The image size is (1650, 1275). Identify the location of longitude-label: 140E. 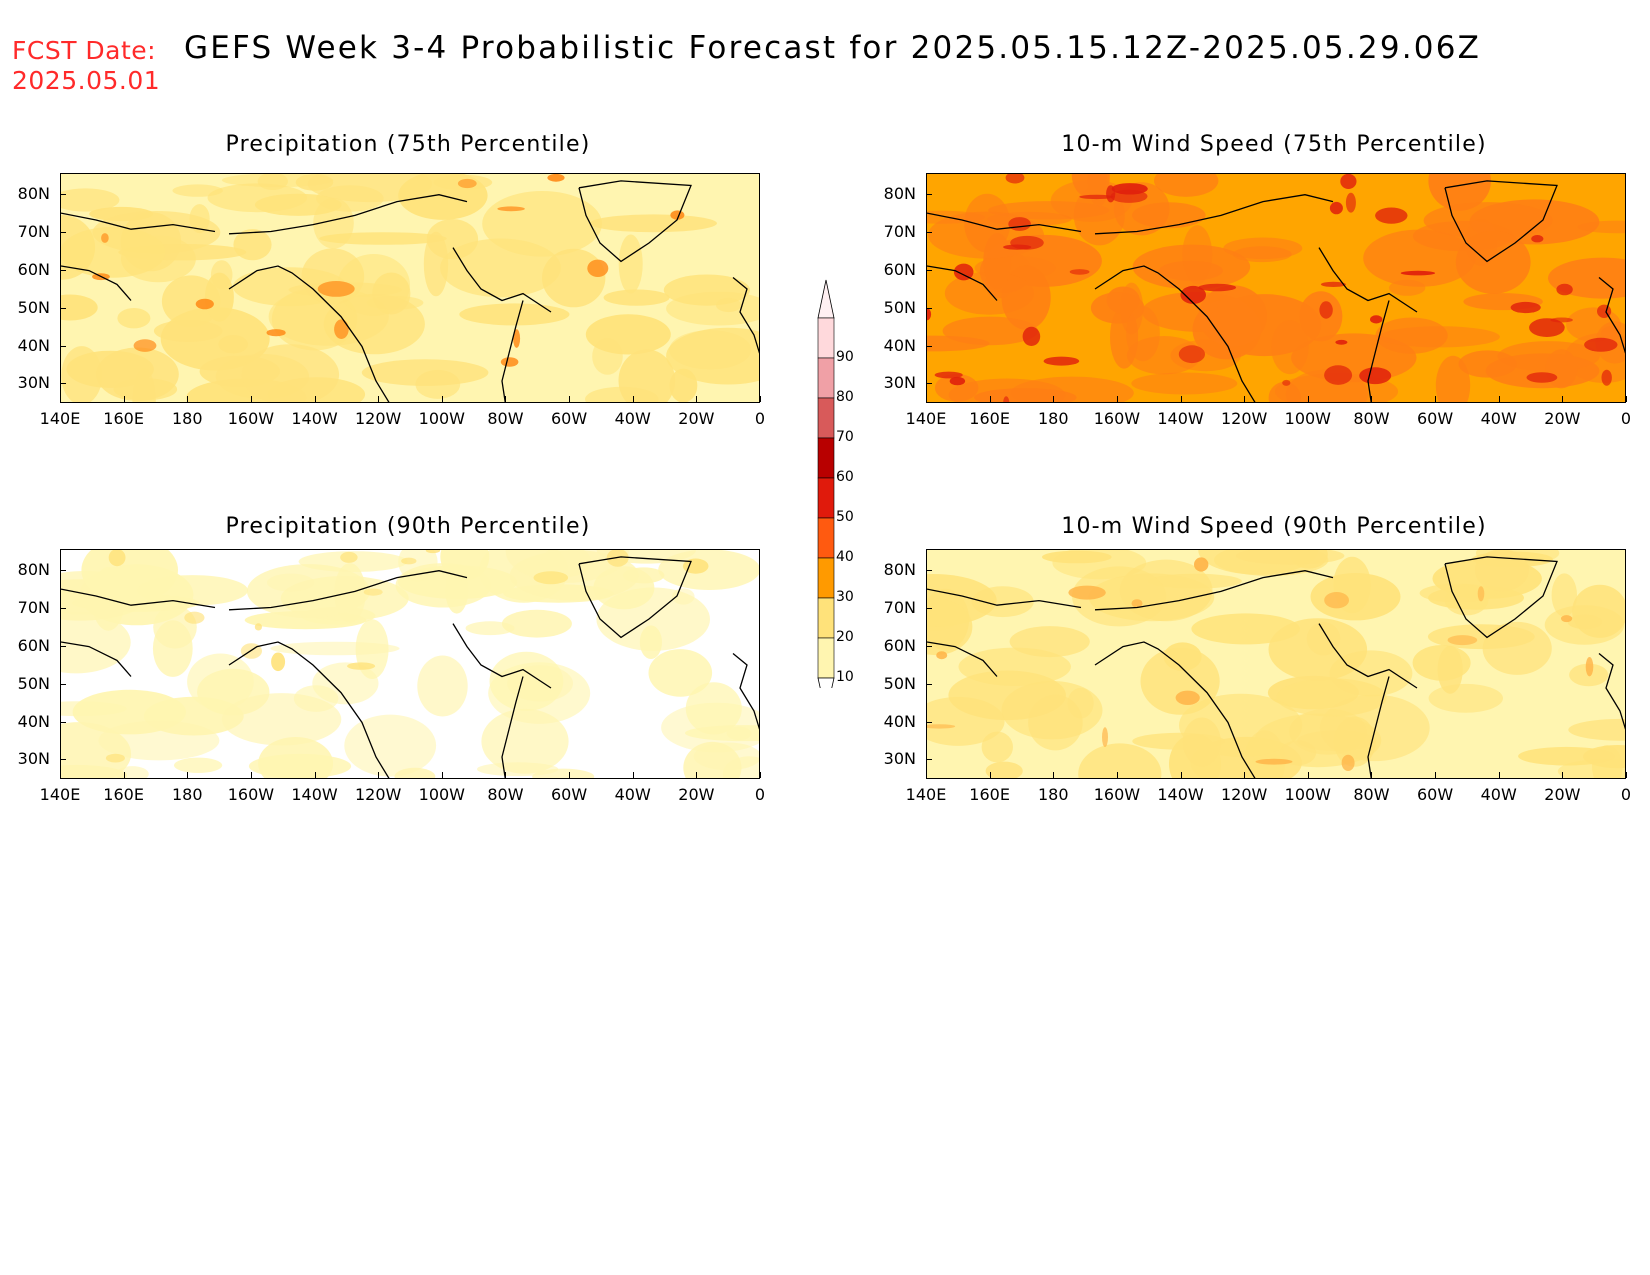
(926, 418).